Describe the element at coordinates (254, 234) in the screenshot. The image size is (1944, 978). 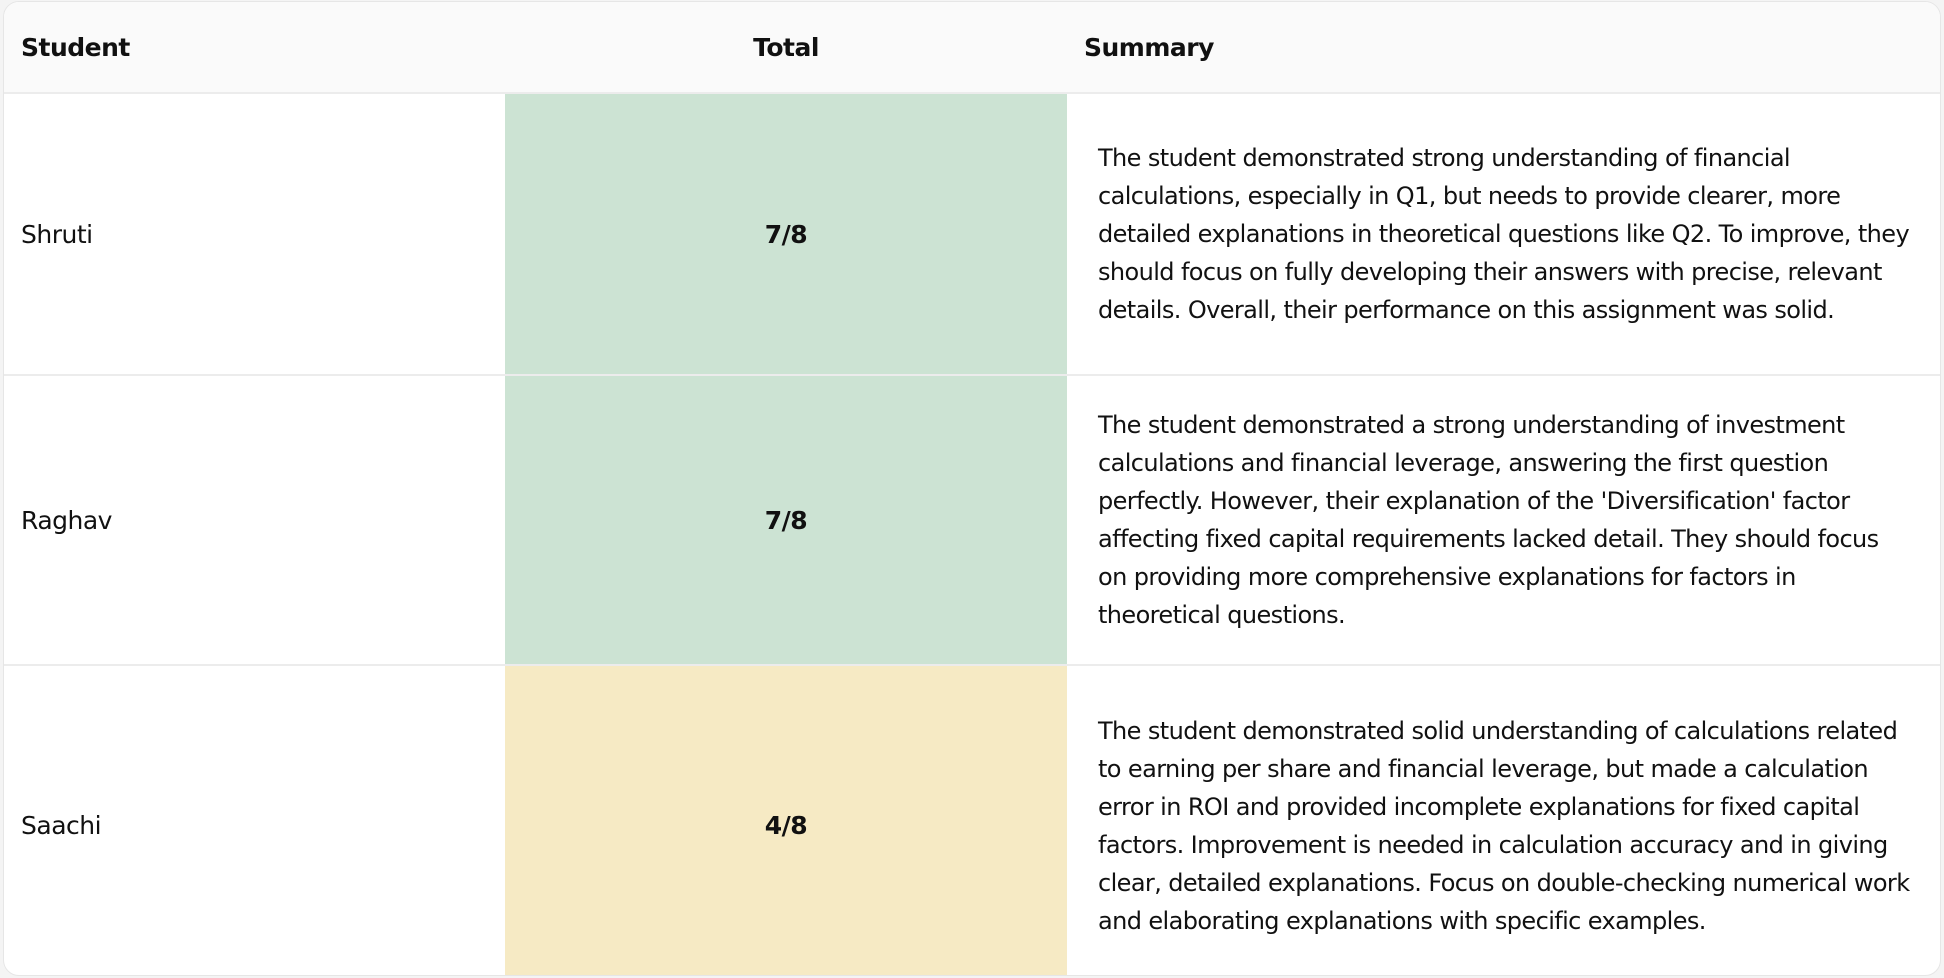
I see `student-name: Shruti` at that location.